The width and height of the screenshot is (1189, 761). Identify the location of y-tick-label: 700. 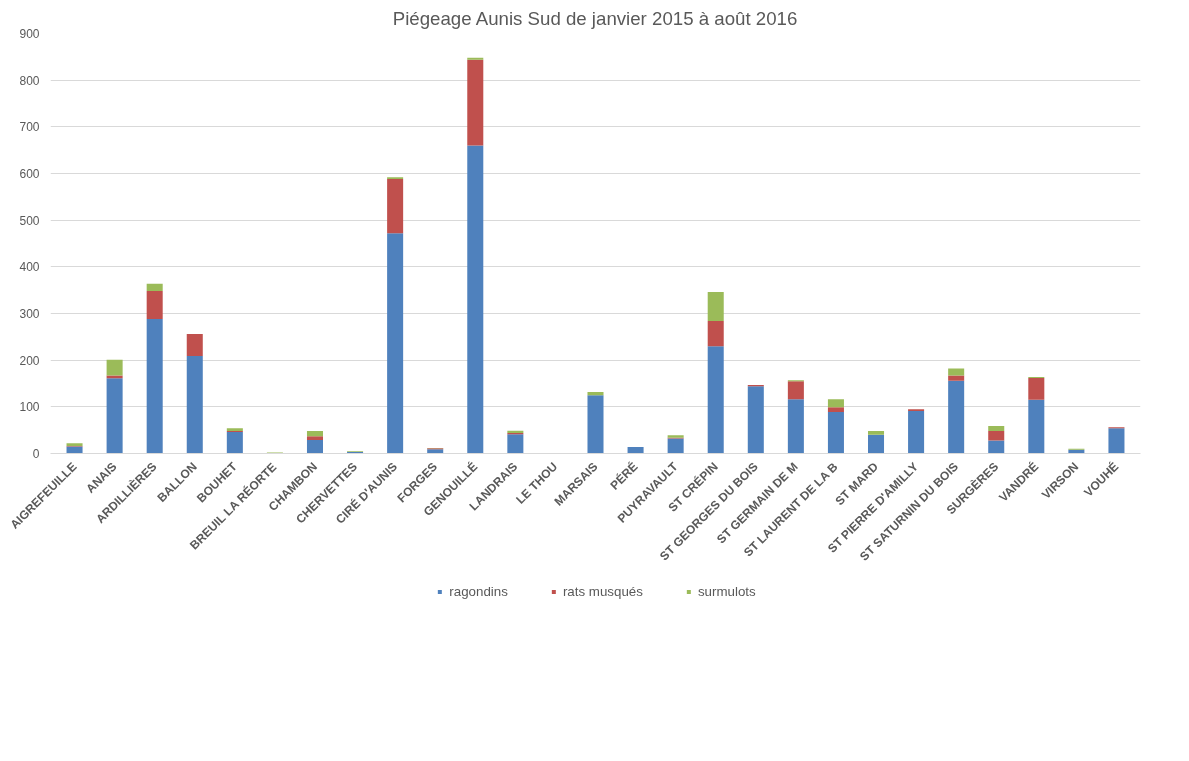
(29, 127).